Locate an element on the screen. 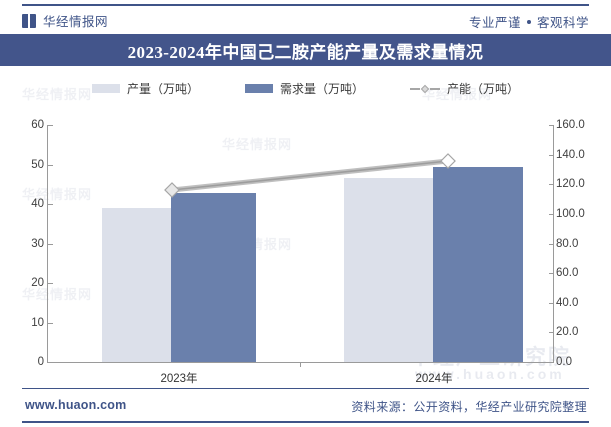  capacity-point-2024 is located at coordinates (448, 161).